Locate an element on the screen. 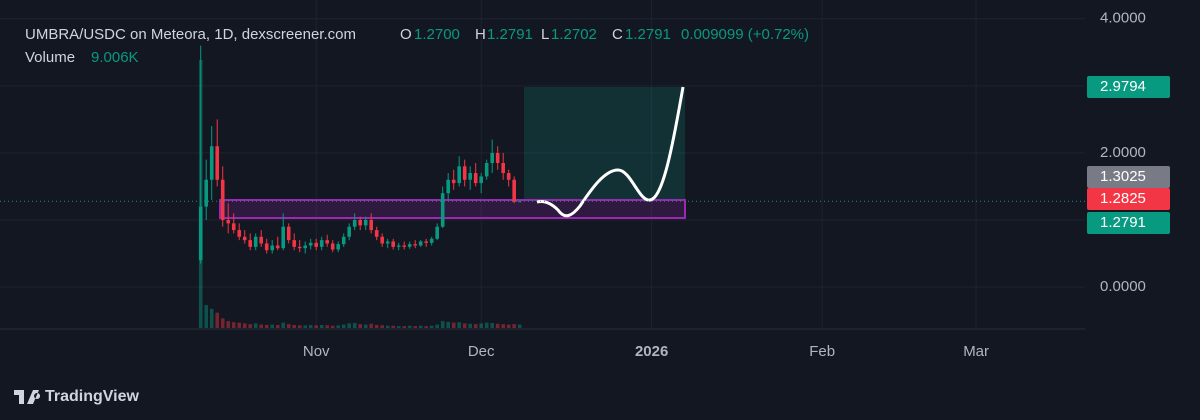 The image size is (1200, 420). legend-volume-label: Volume is located at coordinates (50, 57).